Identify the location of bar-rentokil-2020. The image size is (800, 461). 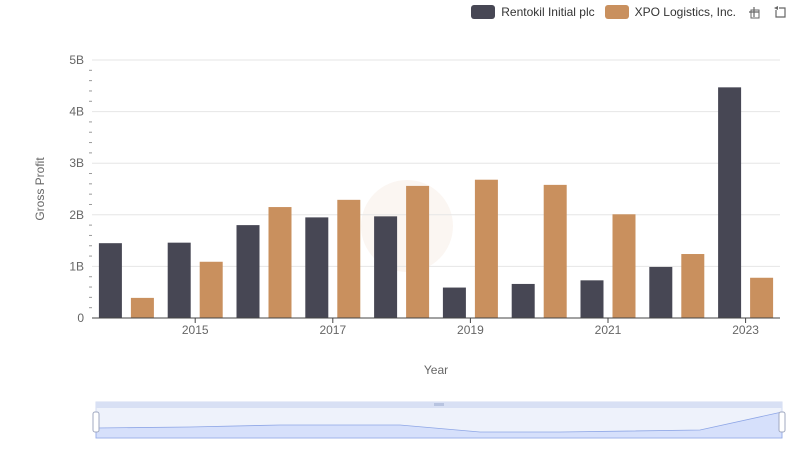
(523, 300).